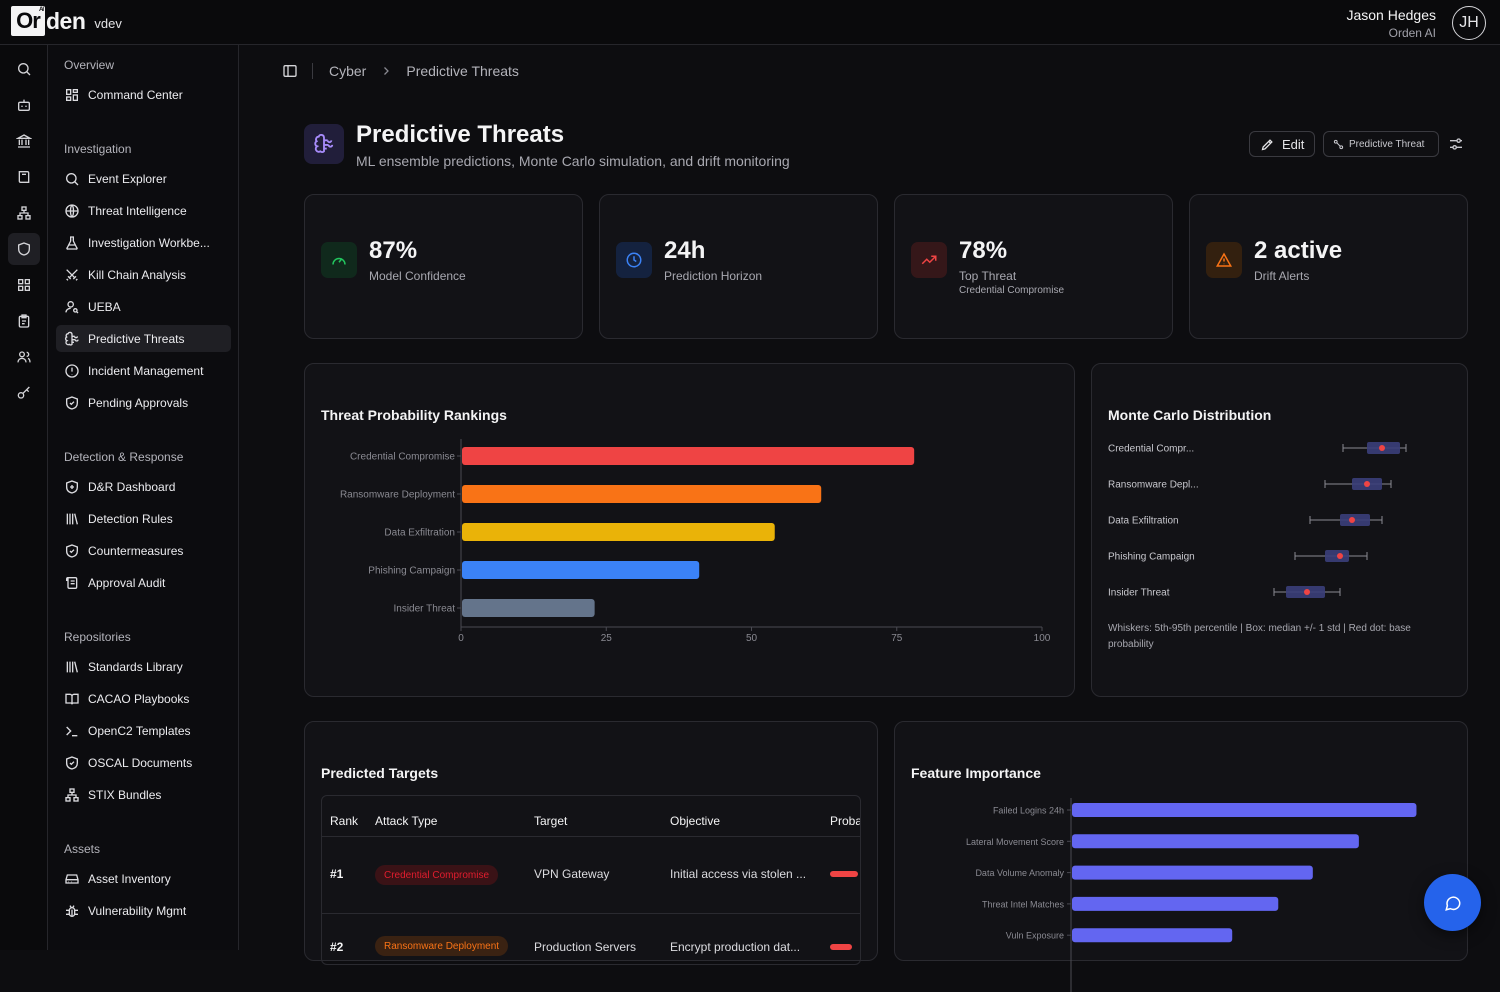  I want to click on terminal-icon, so click(72, 731).